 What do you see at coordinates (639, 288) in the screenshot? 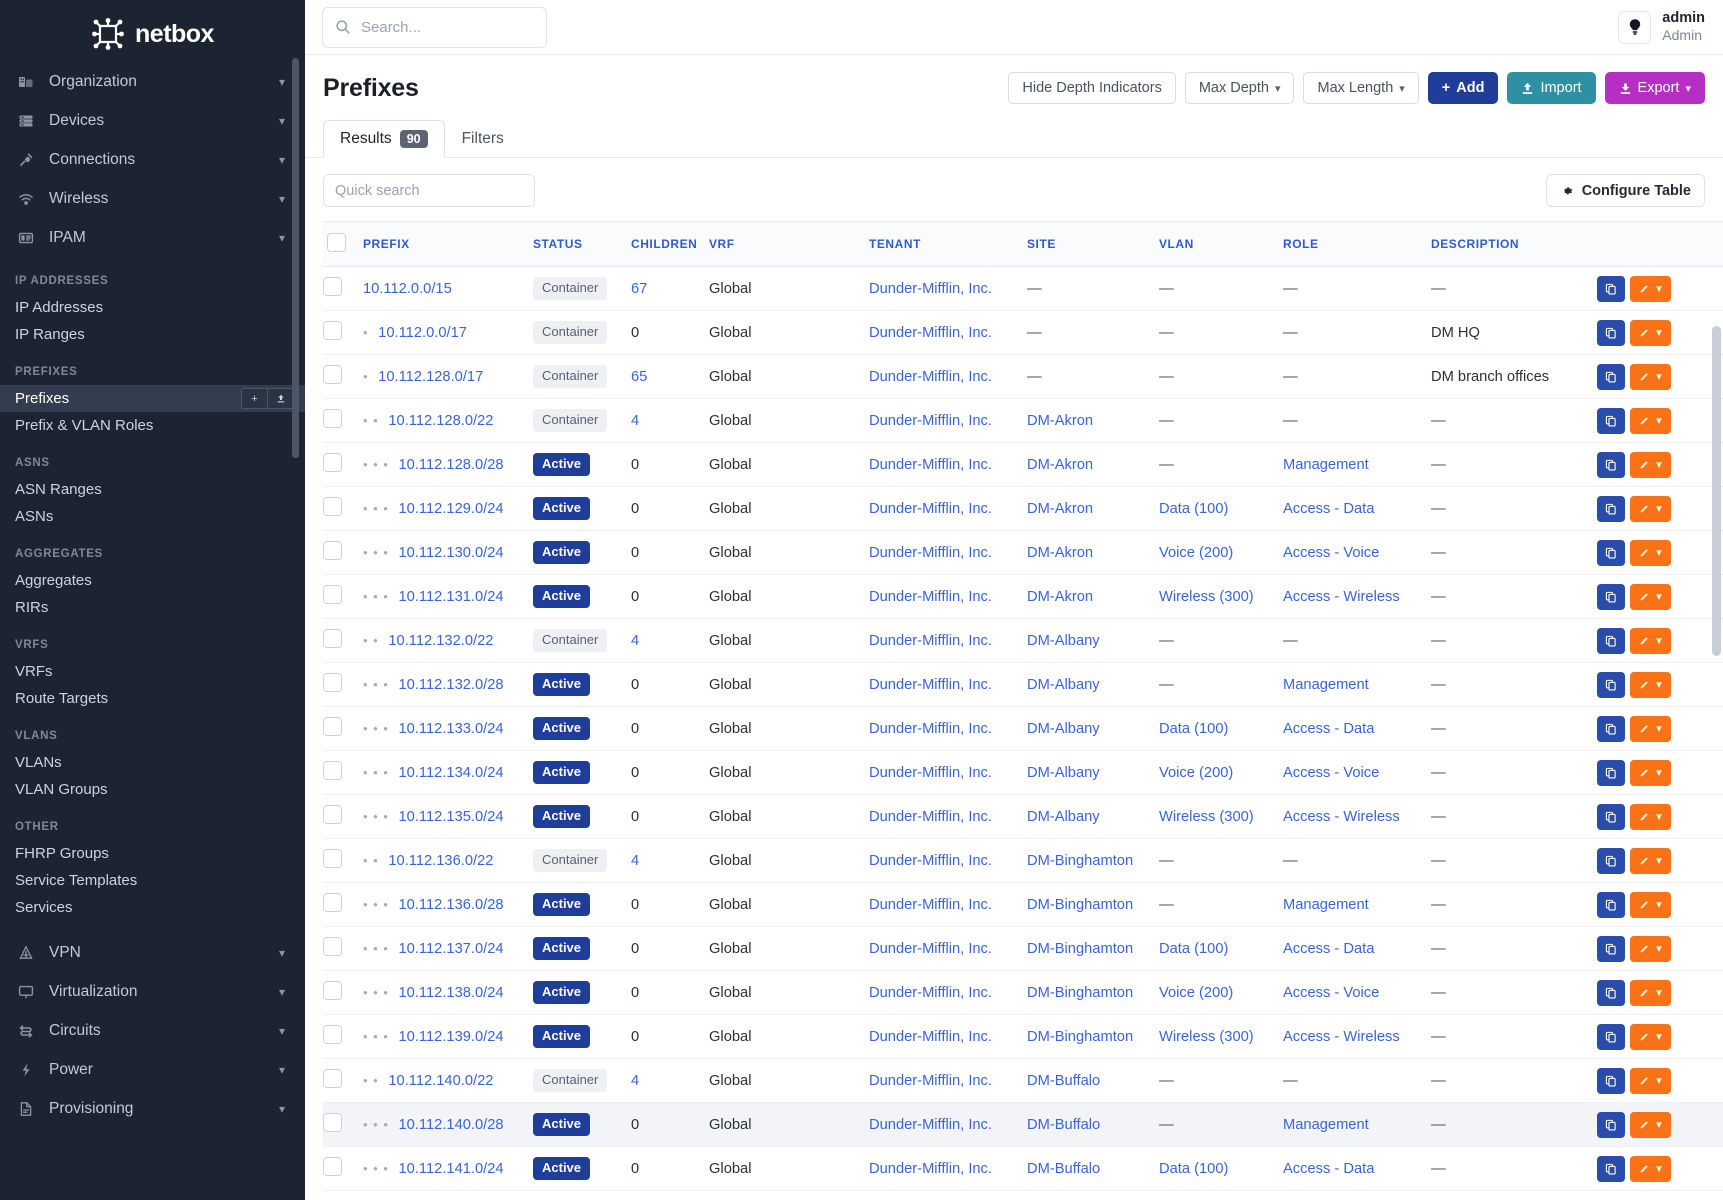
I see `children-cell-link: 67` at bounding box center [639, 288].